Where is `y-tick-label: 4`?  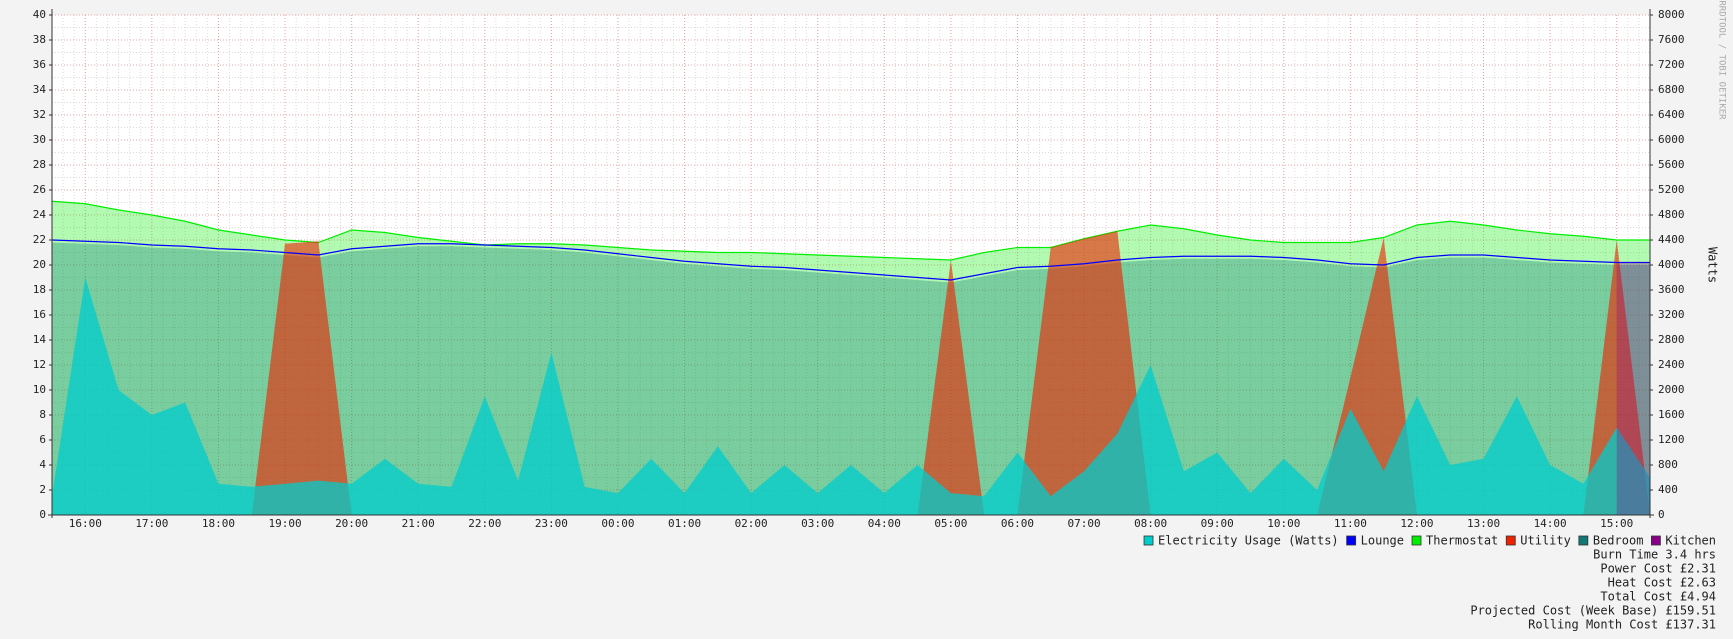 y-tick-label: 4 is located at coordinates (42, 464).